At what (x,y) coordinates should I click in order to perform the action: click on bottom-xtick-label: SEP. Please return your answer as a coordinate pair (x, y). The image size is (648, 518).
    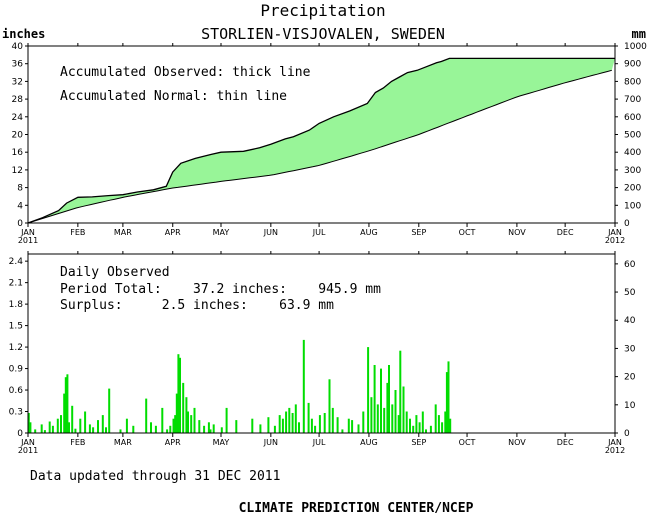
    Looking at the image, I should click on (418, 442).